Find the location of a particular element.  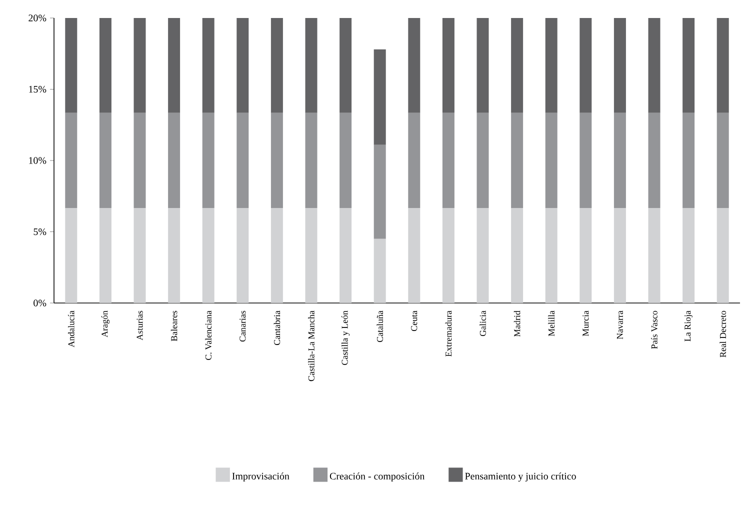

x-tick-label: Extremadura is located at coordinates (448, 333).